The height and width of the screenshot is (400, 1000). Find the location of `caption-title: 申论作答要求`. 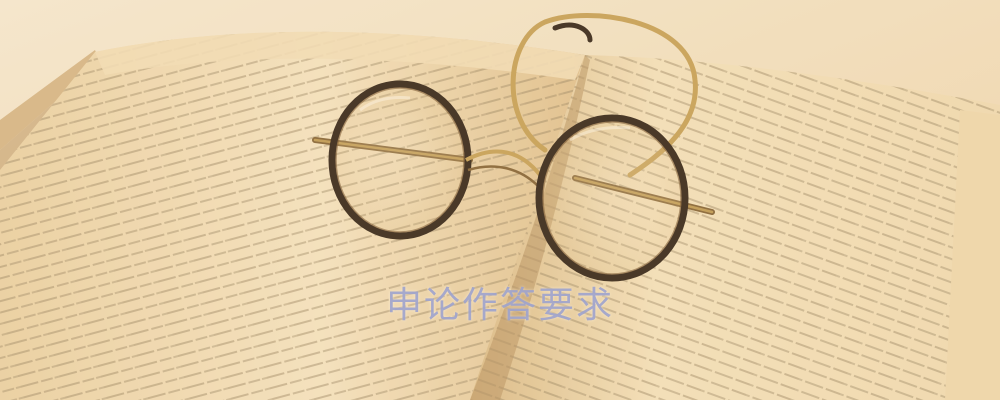

caption-title: 申论作答要求 is located at coordinates (499, 305).